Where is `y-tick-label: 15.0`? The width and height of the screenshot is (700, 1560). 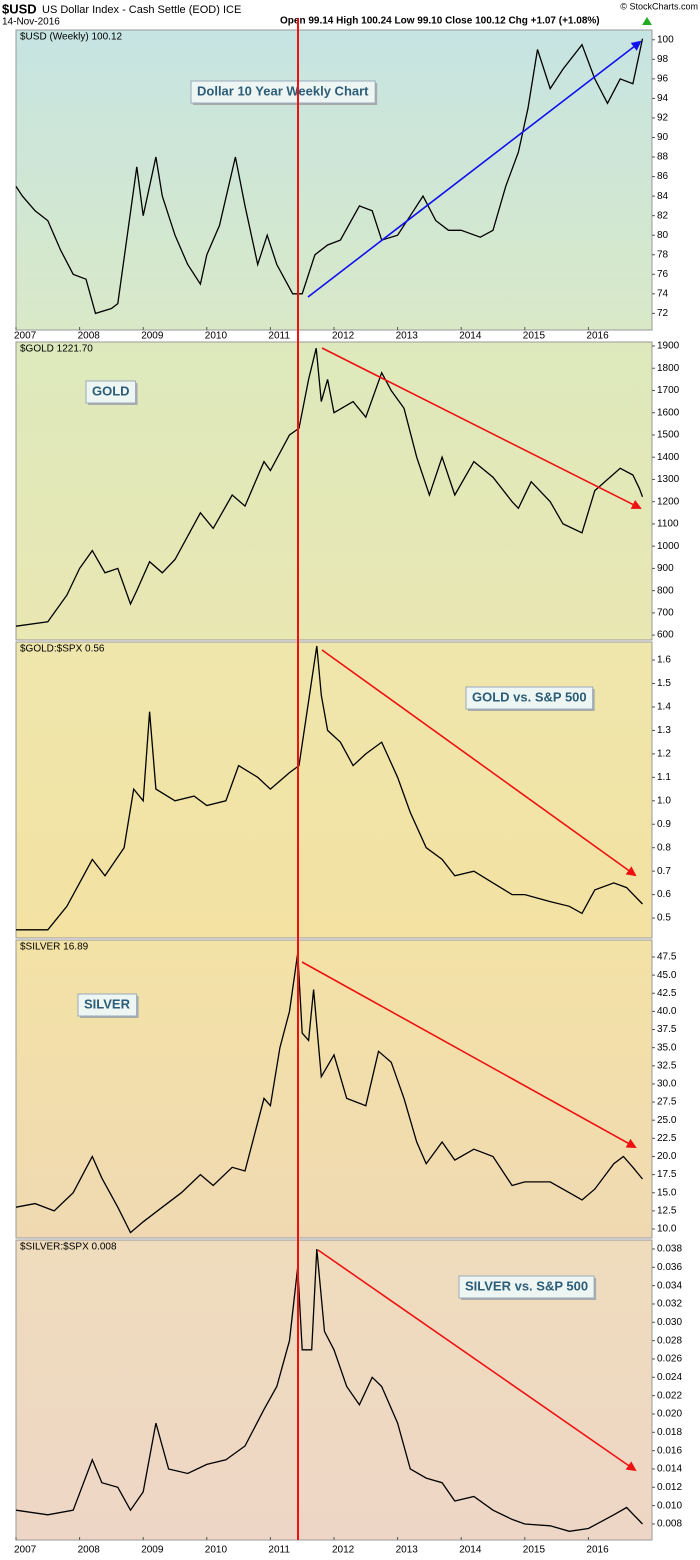 y-tick-label: 15.0 is located at coordinates (667, 1192).